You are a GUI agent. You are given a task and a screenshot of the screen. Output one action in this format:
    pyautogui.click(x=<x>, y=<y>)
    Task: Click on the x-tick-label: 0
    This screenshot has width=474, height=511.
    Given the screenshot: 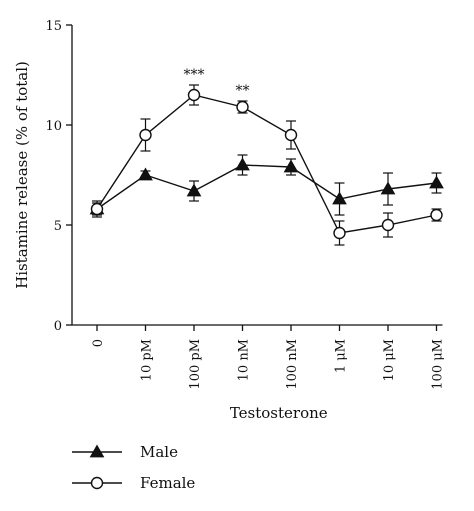 What is the action you would take?
    pyautogui.click(x=98, y=343)
    